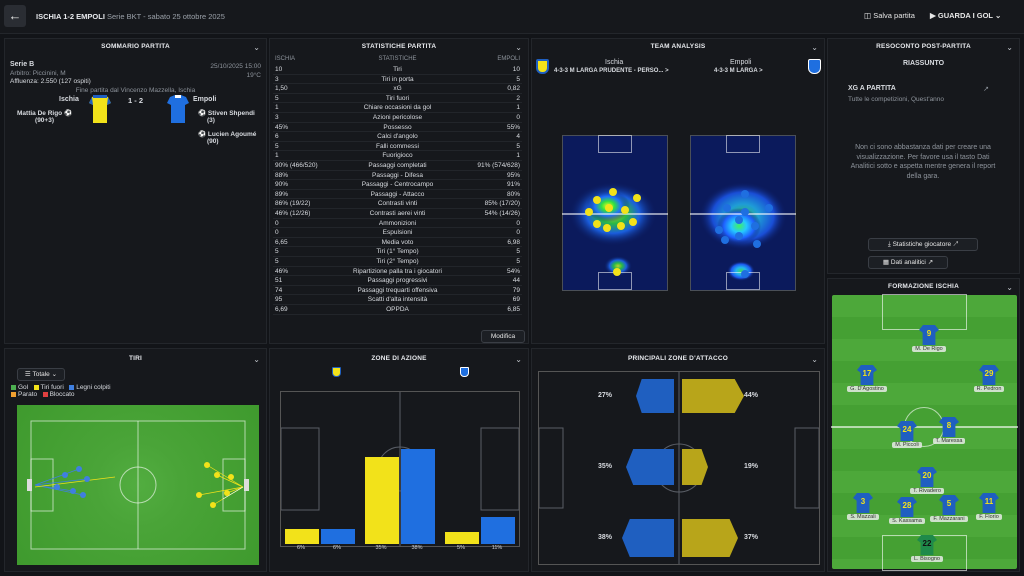 The image size is (1024, 576). Describe the element at coordinates (513, 194) in the screenshot. I see `stat-away-value: 80%` at that location.